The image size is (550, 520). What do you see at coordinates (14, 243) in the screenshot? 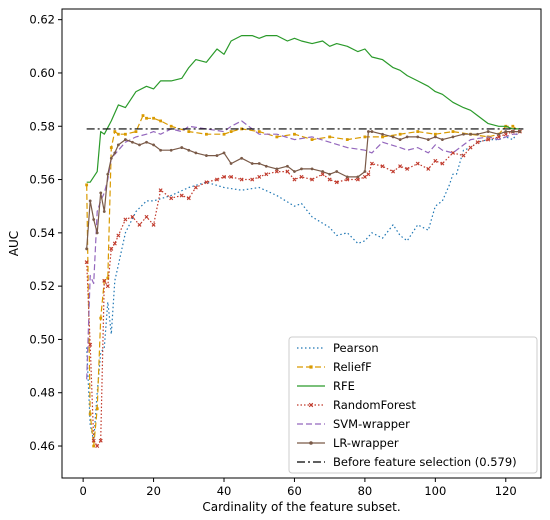
I see `y-axis-title: AUC` at bounding box center [14, 243].